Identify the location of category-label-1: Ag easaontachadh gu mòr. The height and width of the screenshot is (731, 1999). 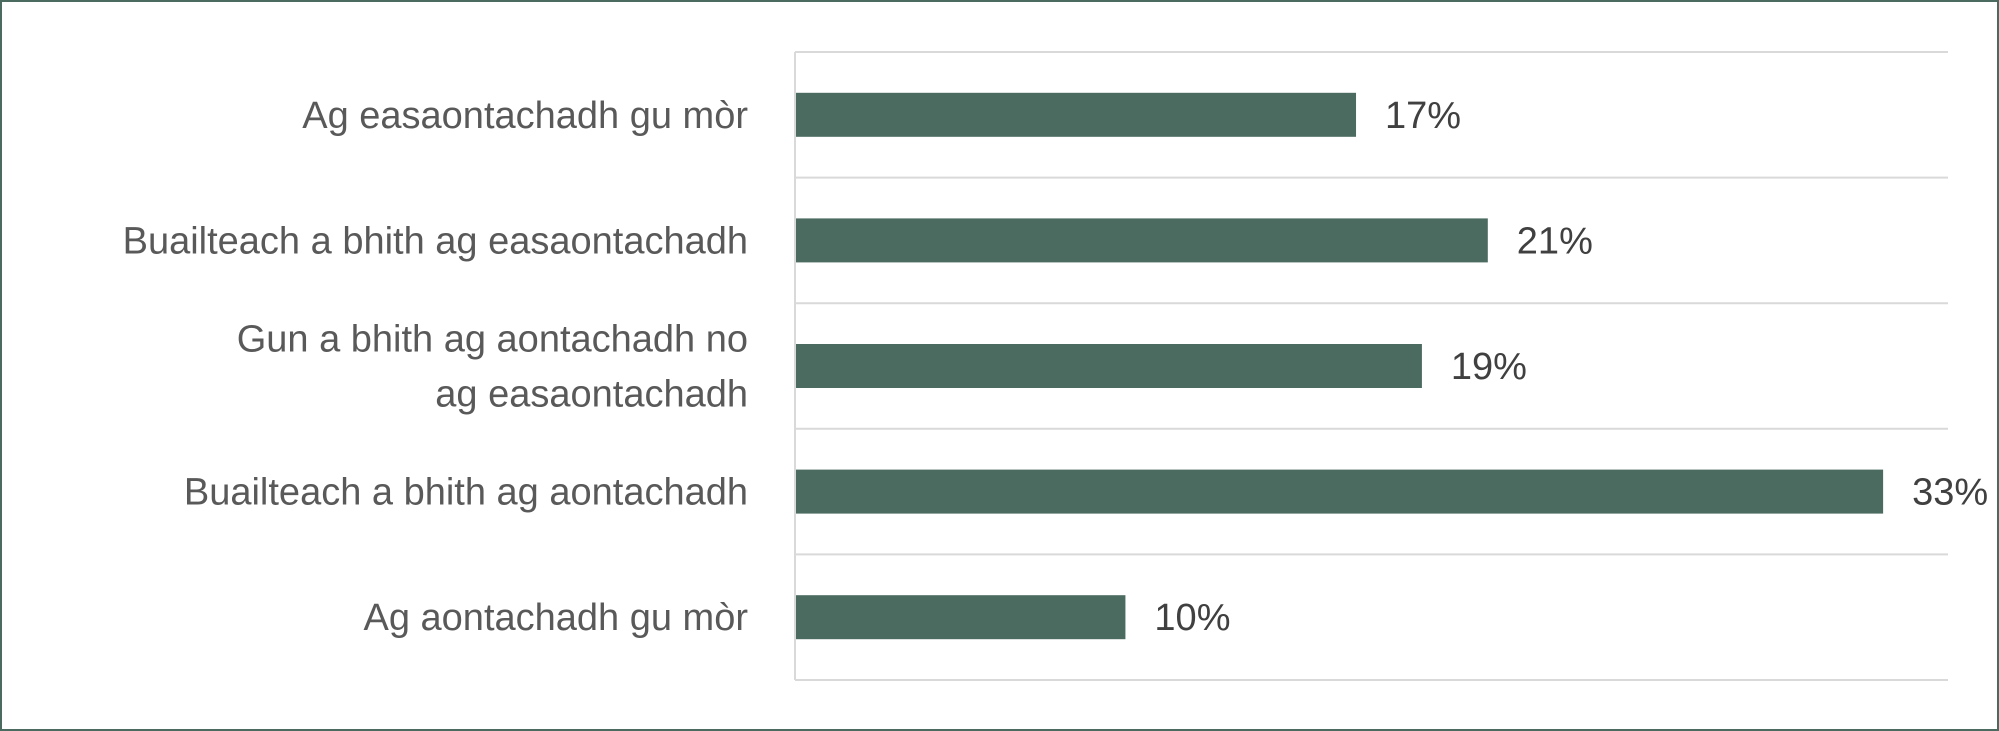
(525, 116).